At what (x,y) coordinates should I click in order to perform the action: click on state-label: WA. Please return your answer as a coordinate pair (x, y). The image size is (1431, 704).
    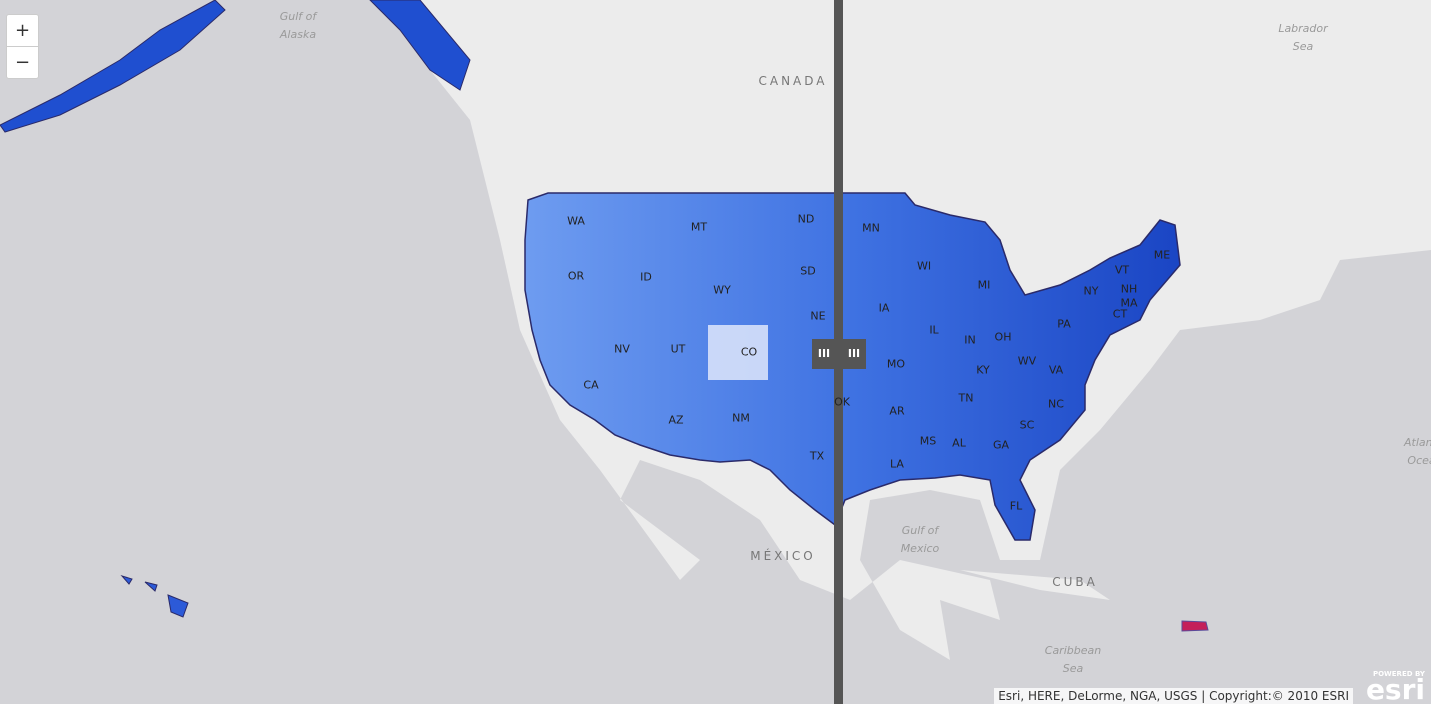
    Looking at the image, I should click on (576, 221).